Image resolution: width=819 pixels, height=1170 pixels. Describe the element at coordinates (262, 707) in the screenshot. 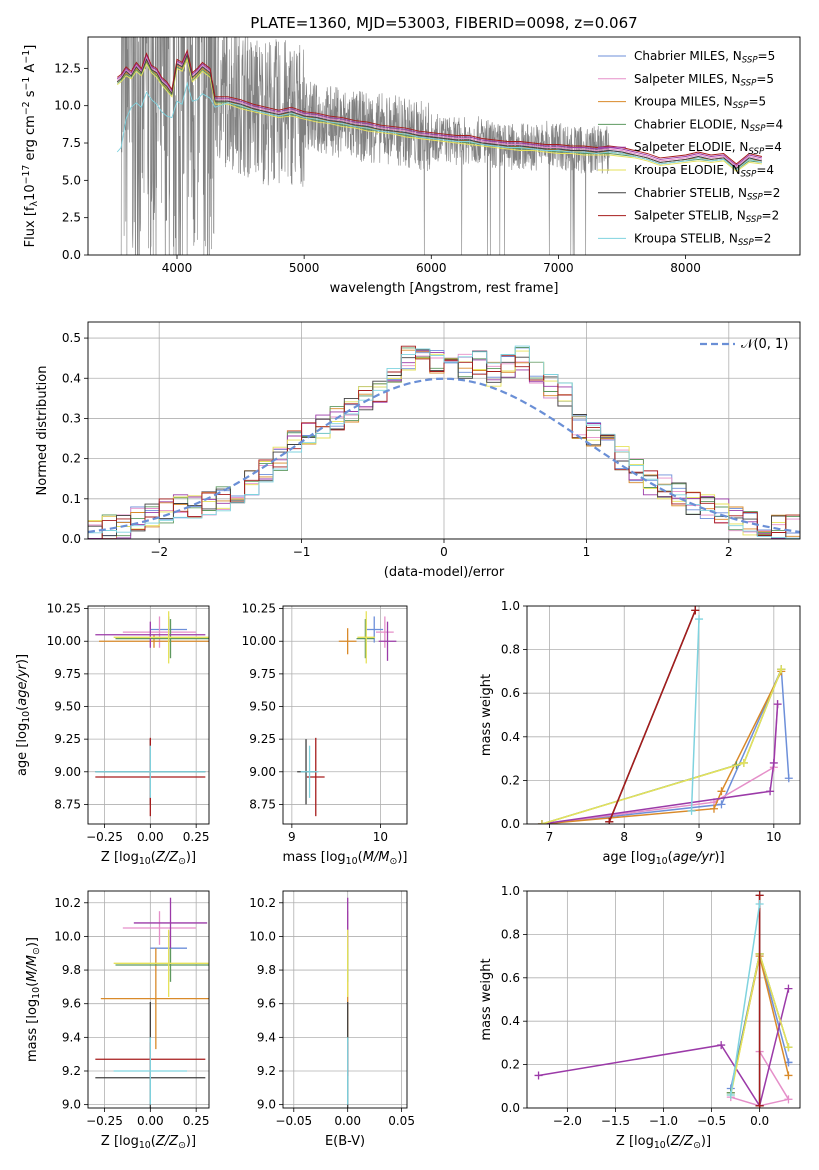

I see `y-tick-label: 9.50` at that location.